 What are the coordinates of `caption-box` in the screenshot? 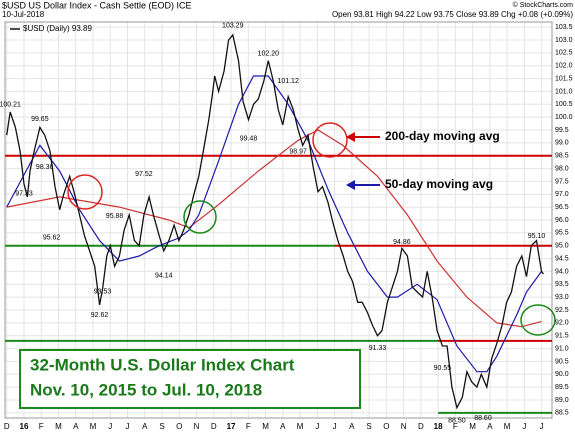 It's located at (190, 379).